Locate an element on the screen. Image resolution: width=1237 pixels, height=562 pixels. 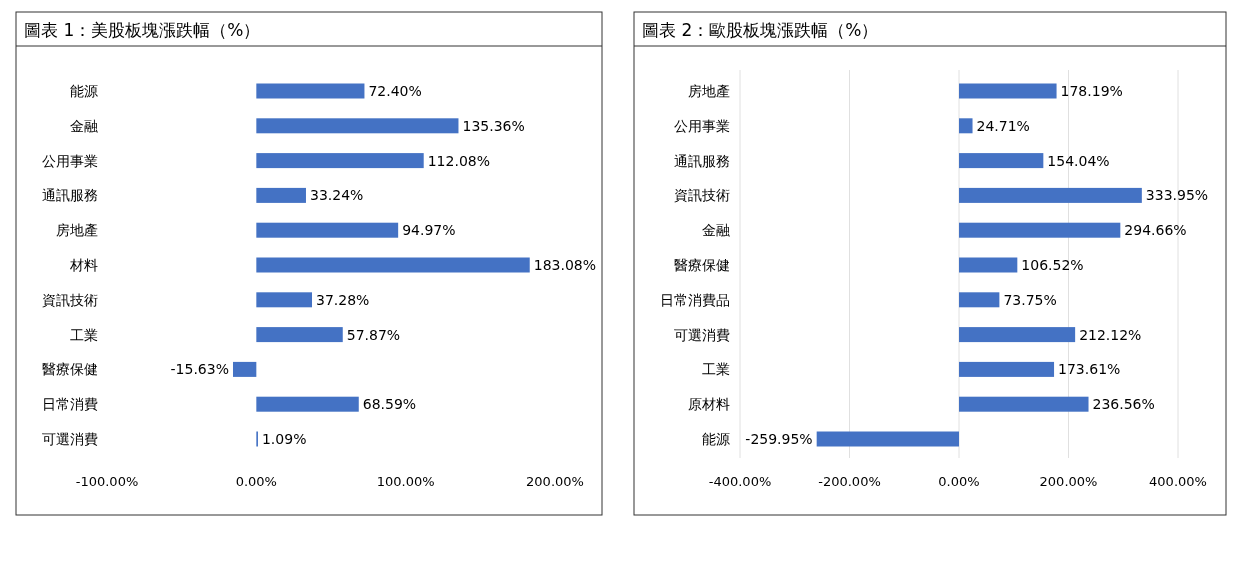
y-tick-label: 材料 is located at coordinates (83, 265).